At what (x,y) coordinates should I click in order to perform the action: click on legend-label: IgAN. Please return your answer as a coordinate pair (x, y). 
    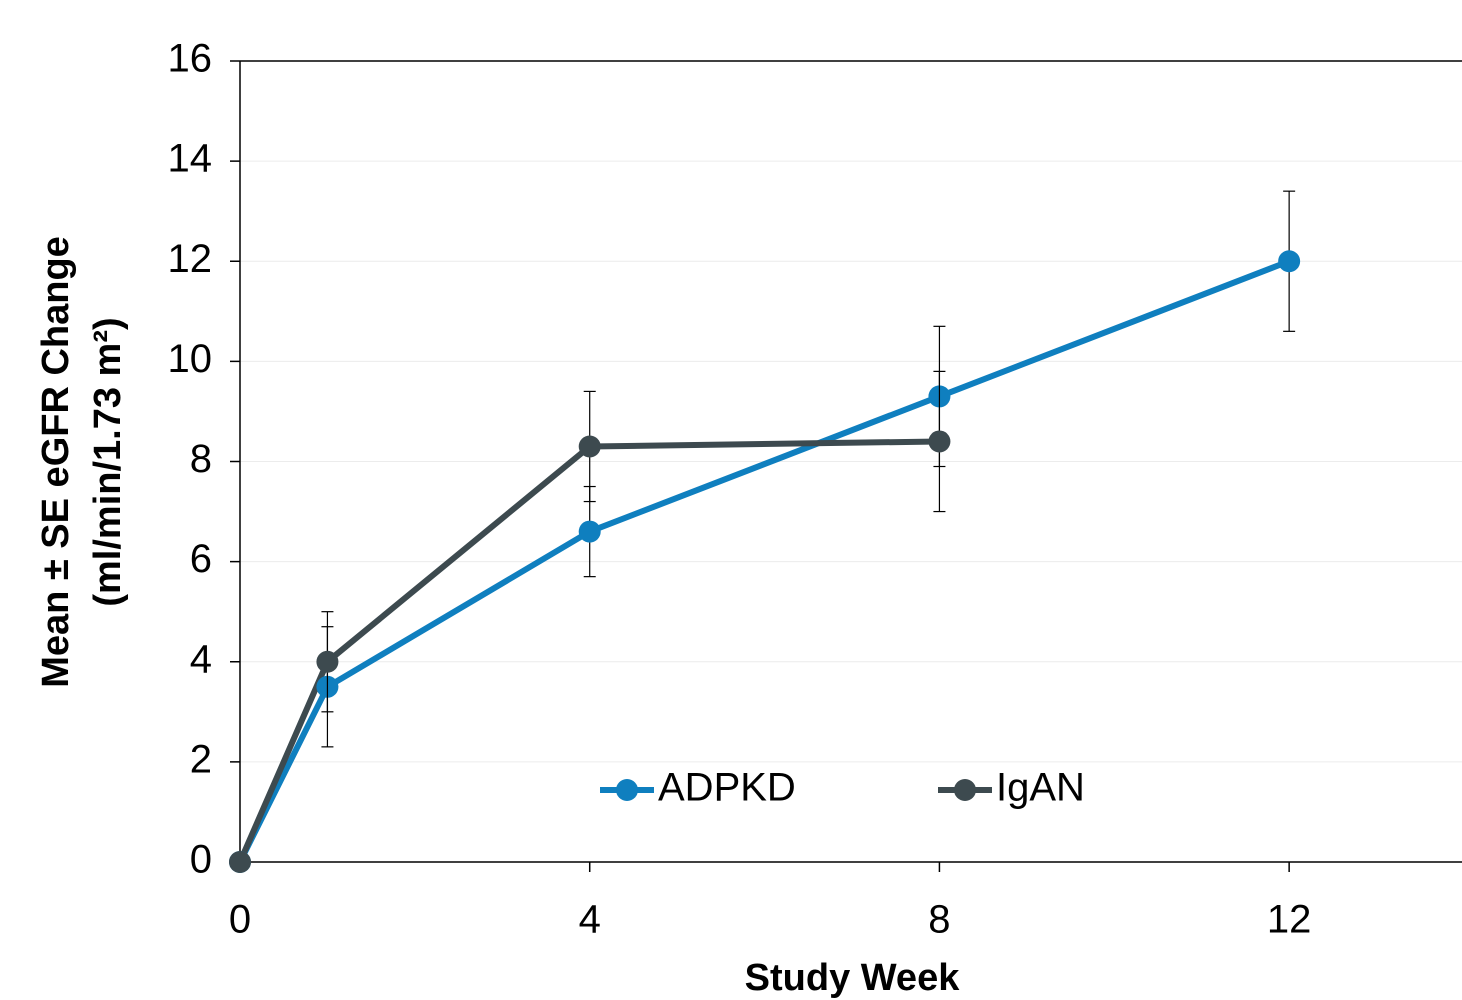
    Looking at the image, I should click on (1040, 788).